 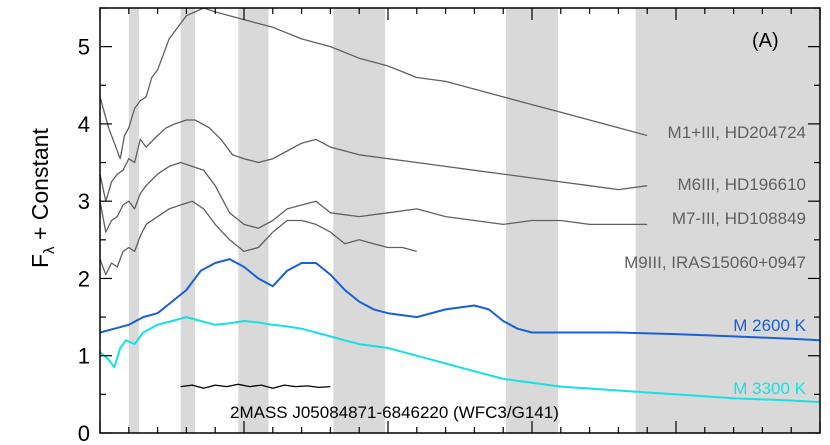 What do you see at coordinates (42, 198) in the screenshot?
I see `y-axis-label: Fλ + Constant` at bounding box center [42, 198].